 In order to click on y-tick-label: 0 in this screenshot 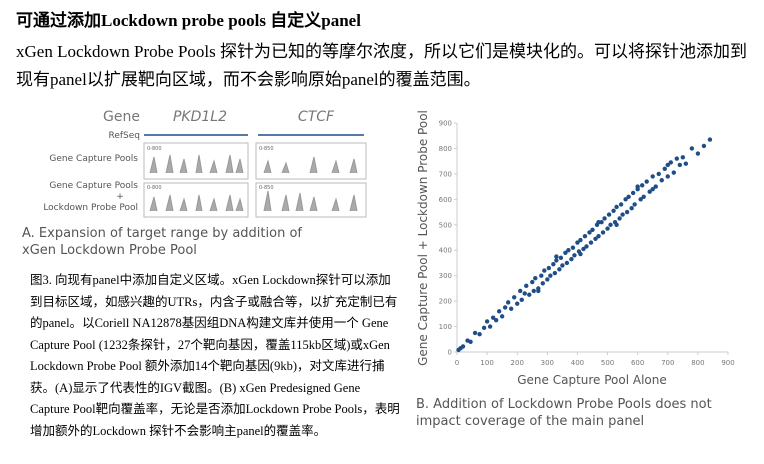, I will do `click(450, 353)`.